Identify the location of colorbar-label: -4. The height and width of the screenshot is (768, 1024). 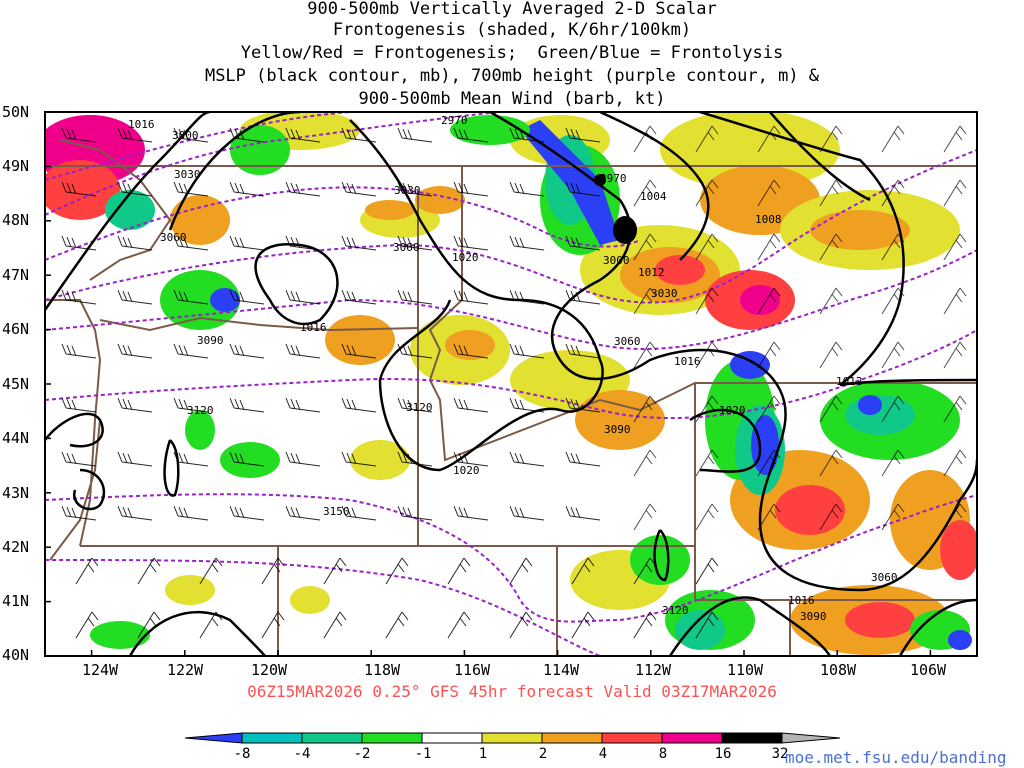
(302, 754).